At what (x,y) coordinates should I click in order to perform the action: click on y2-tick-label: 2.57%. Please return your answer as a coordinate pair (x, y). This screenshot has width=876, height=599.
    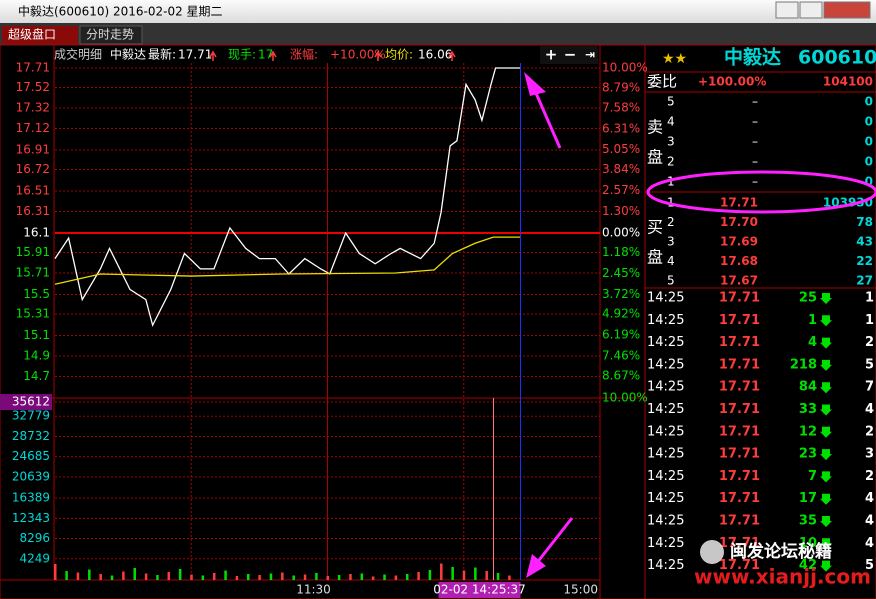
    Looking at the image, I should click on (621, 190).